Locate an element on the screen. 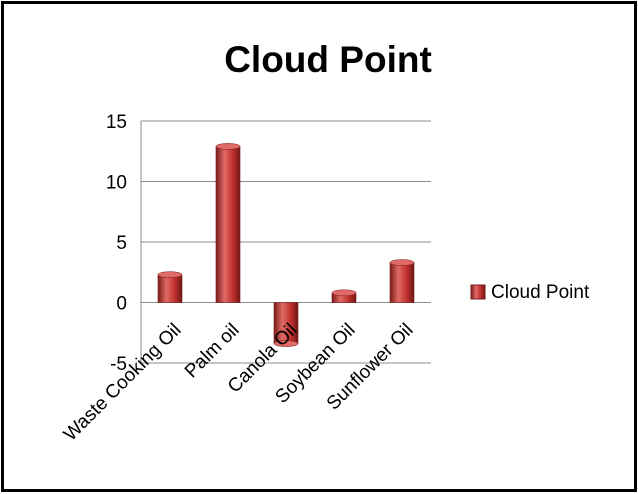  legend-swatch is located at coordinates (478, 292).